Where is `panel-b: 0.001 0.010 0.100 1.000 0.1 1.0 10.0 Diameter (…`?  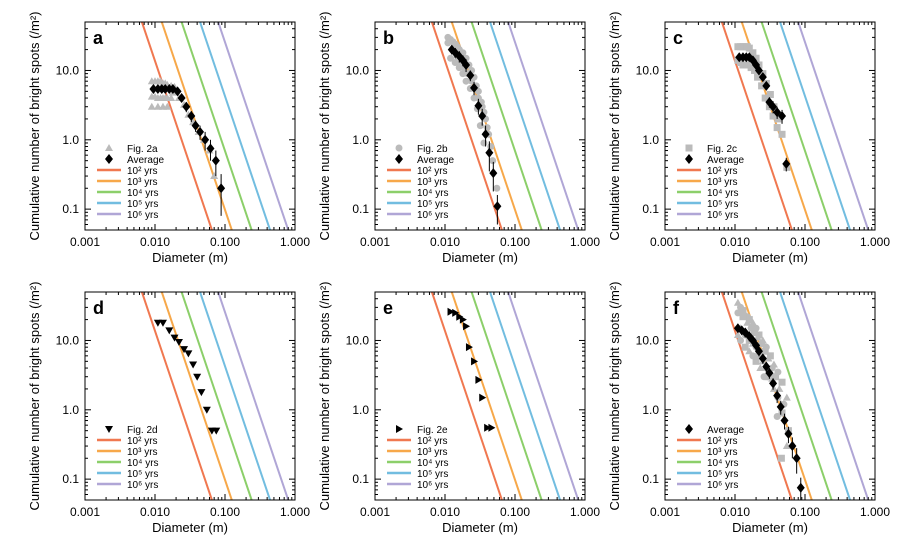
panel-b: 0.001 0.010 0.100 1.000 0.1 1.0 10.0 Diameter (… is located at coordinates (458, 138).